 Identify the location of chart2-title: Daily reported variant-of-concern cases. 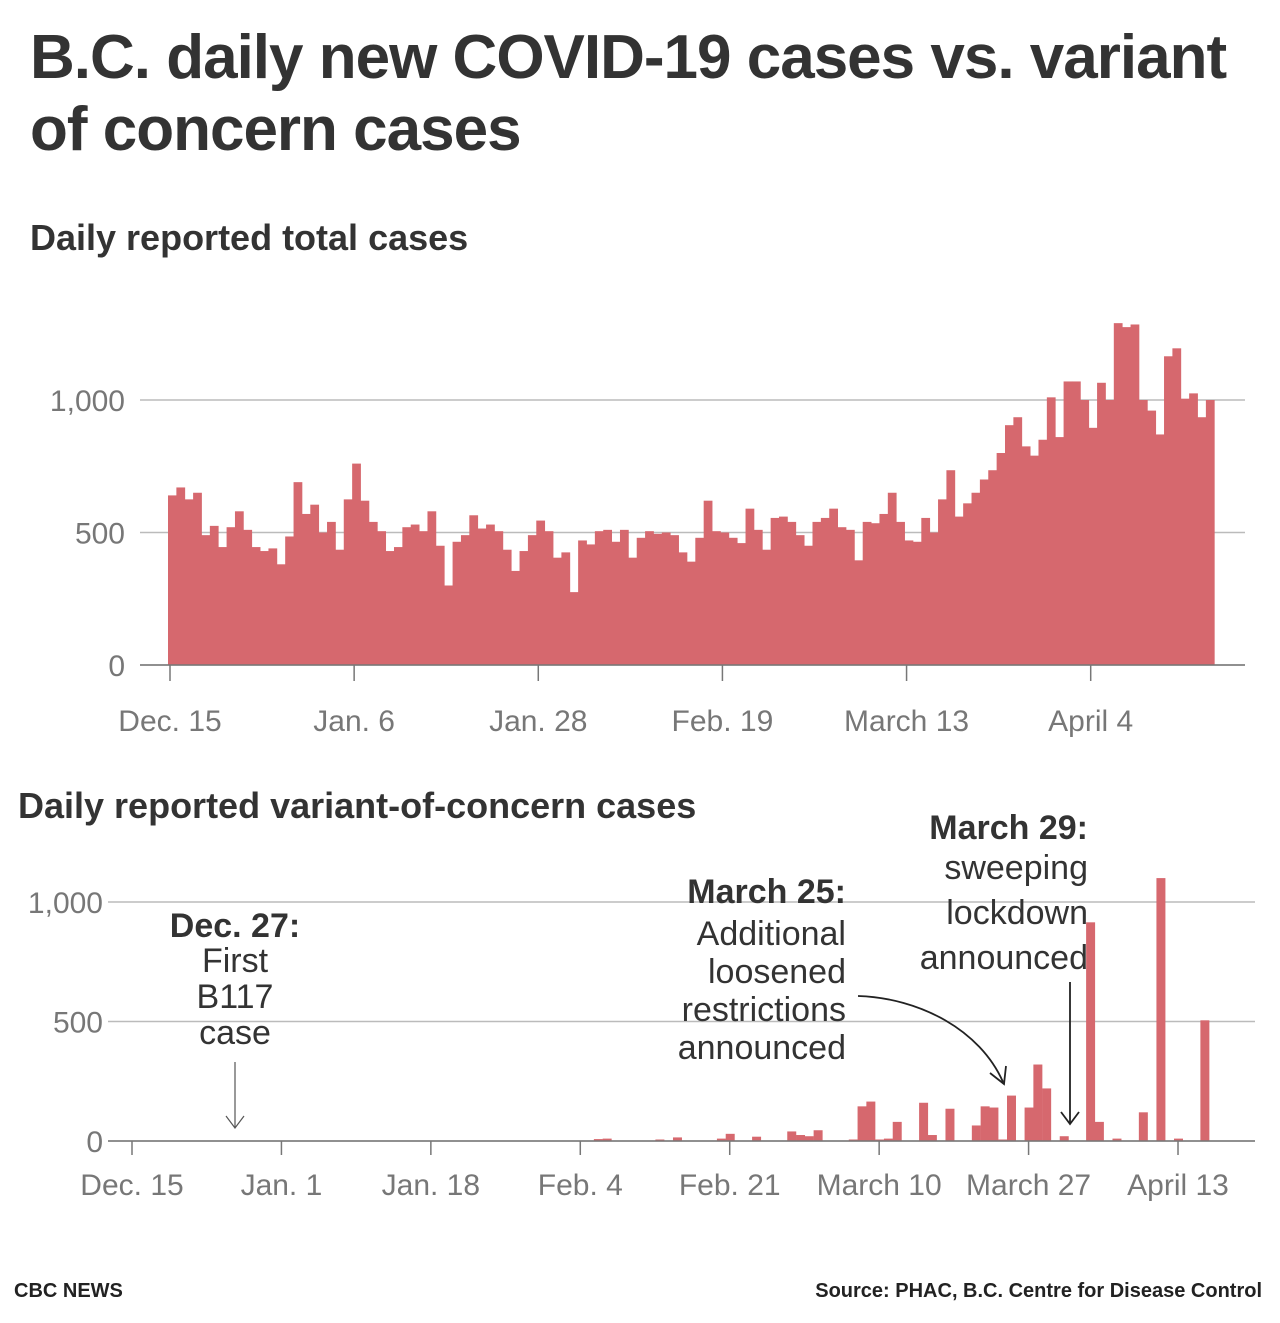
(357, 805).